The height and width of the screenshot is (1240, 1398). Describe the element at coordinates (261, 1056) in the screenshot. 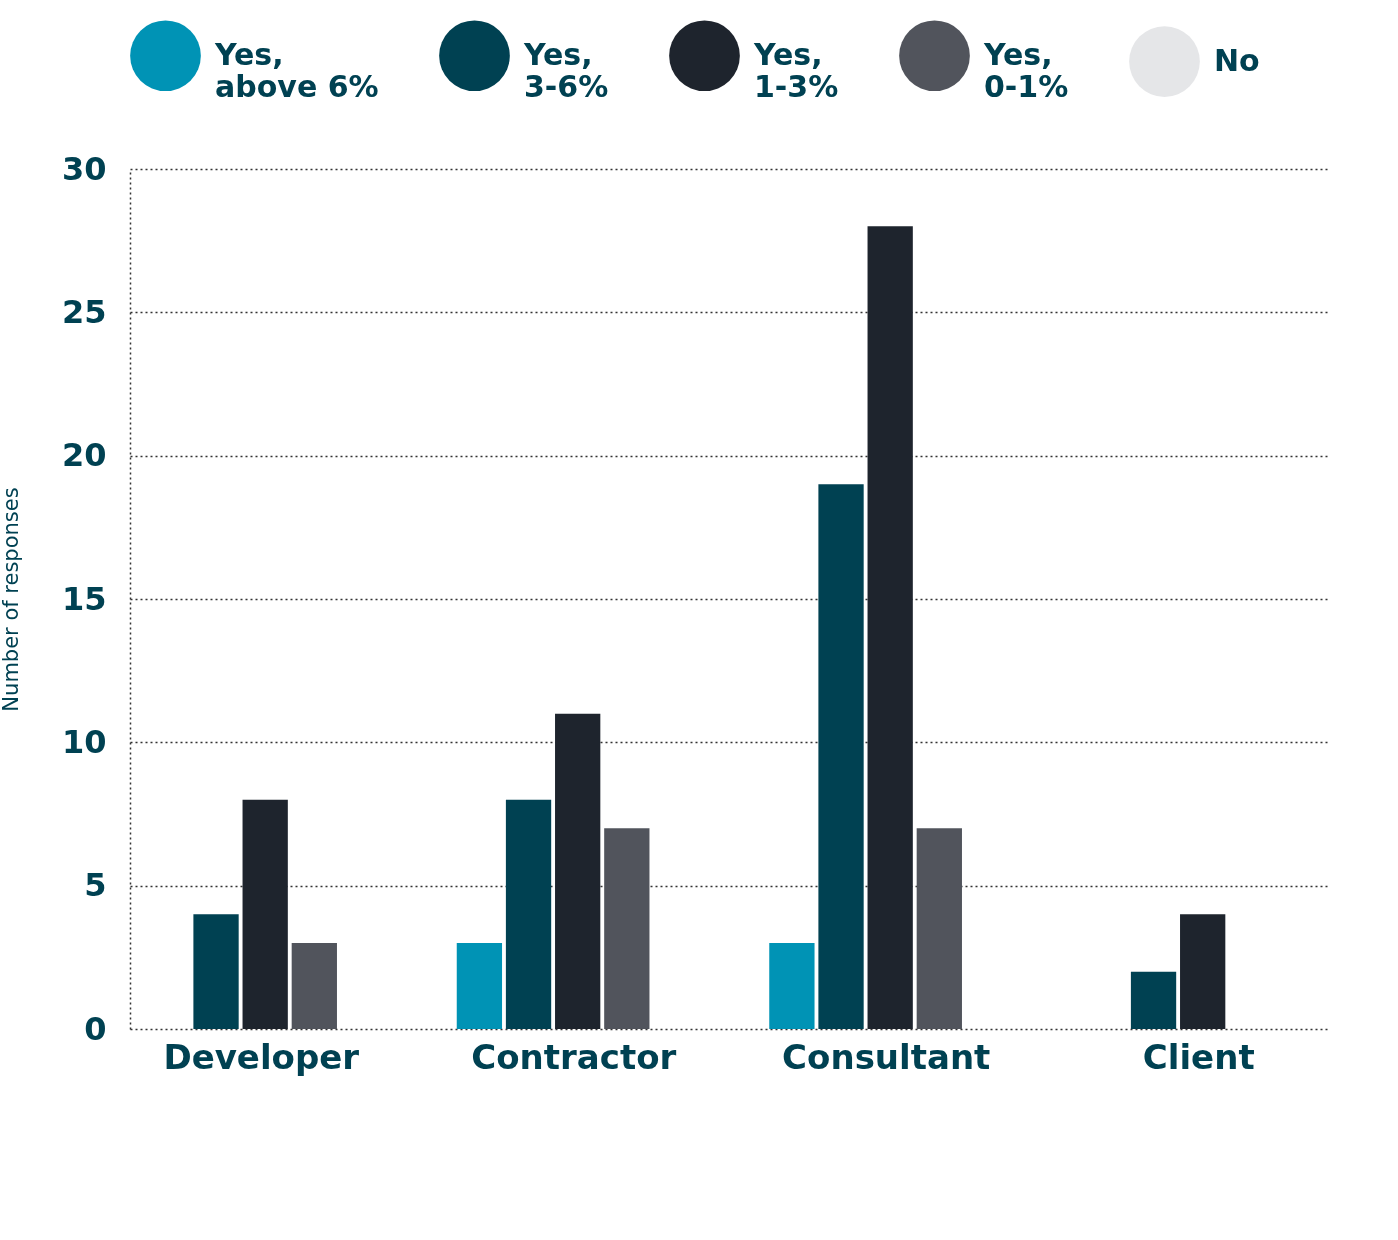

I see `x-tick-label: Developer` at that location.